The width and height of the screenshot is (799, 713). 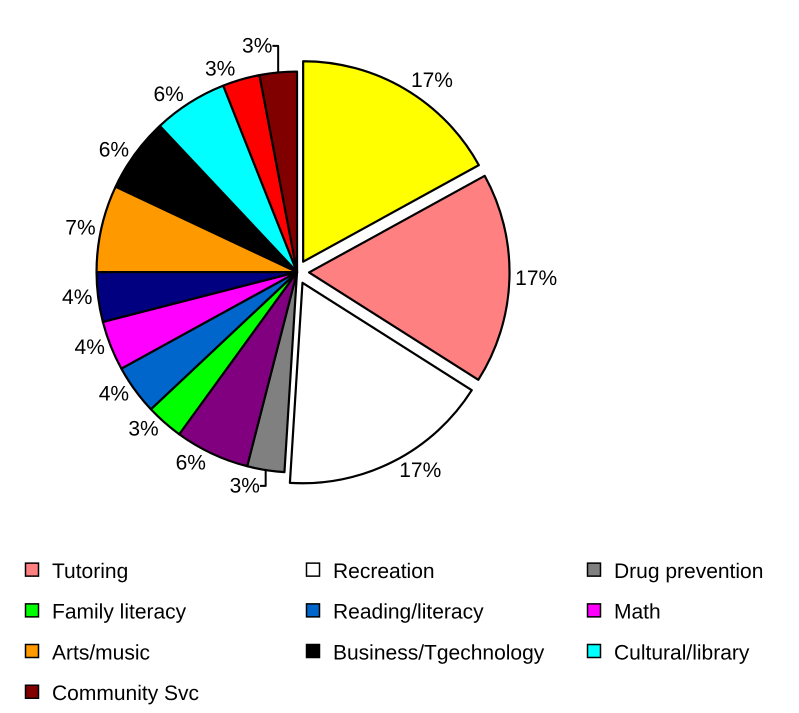 I want to click on legend-label: Tutoring, so click(x=90, y=571).